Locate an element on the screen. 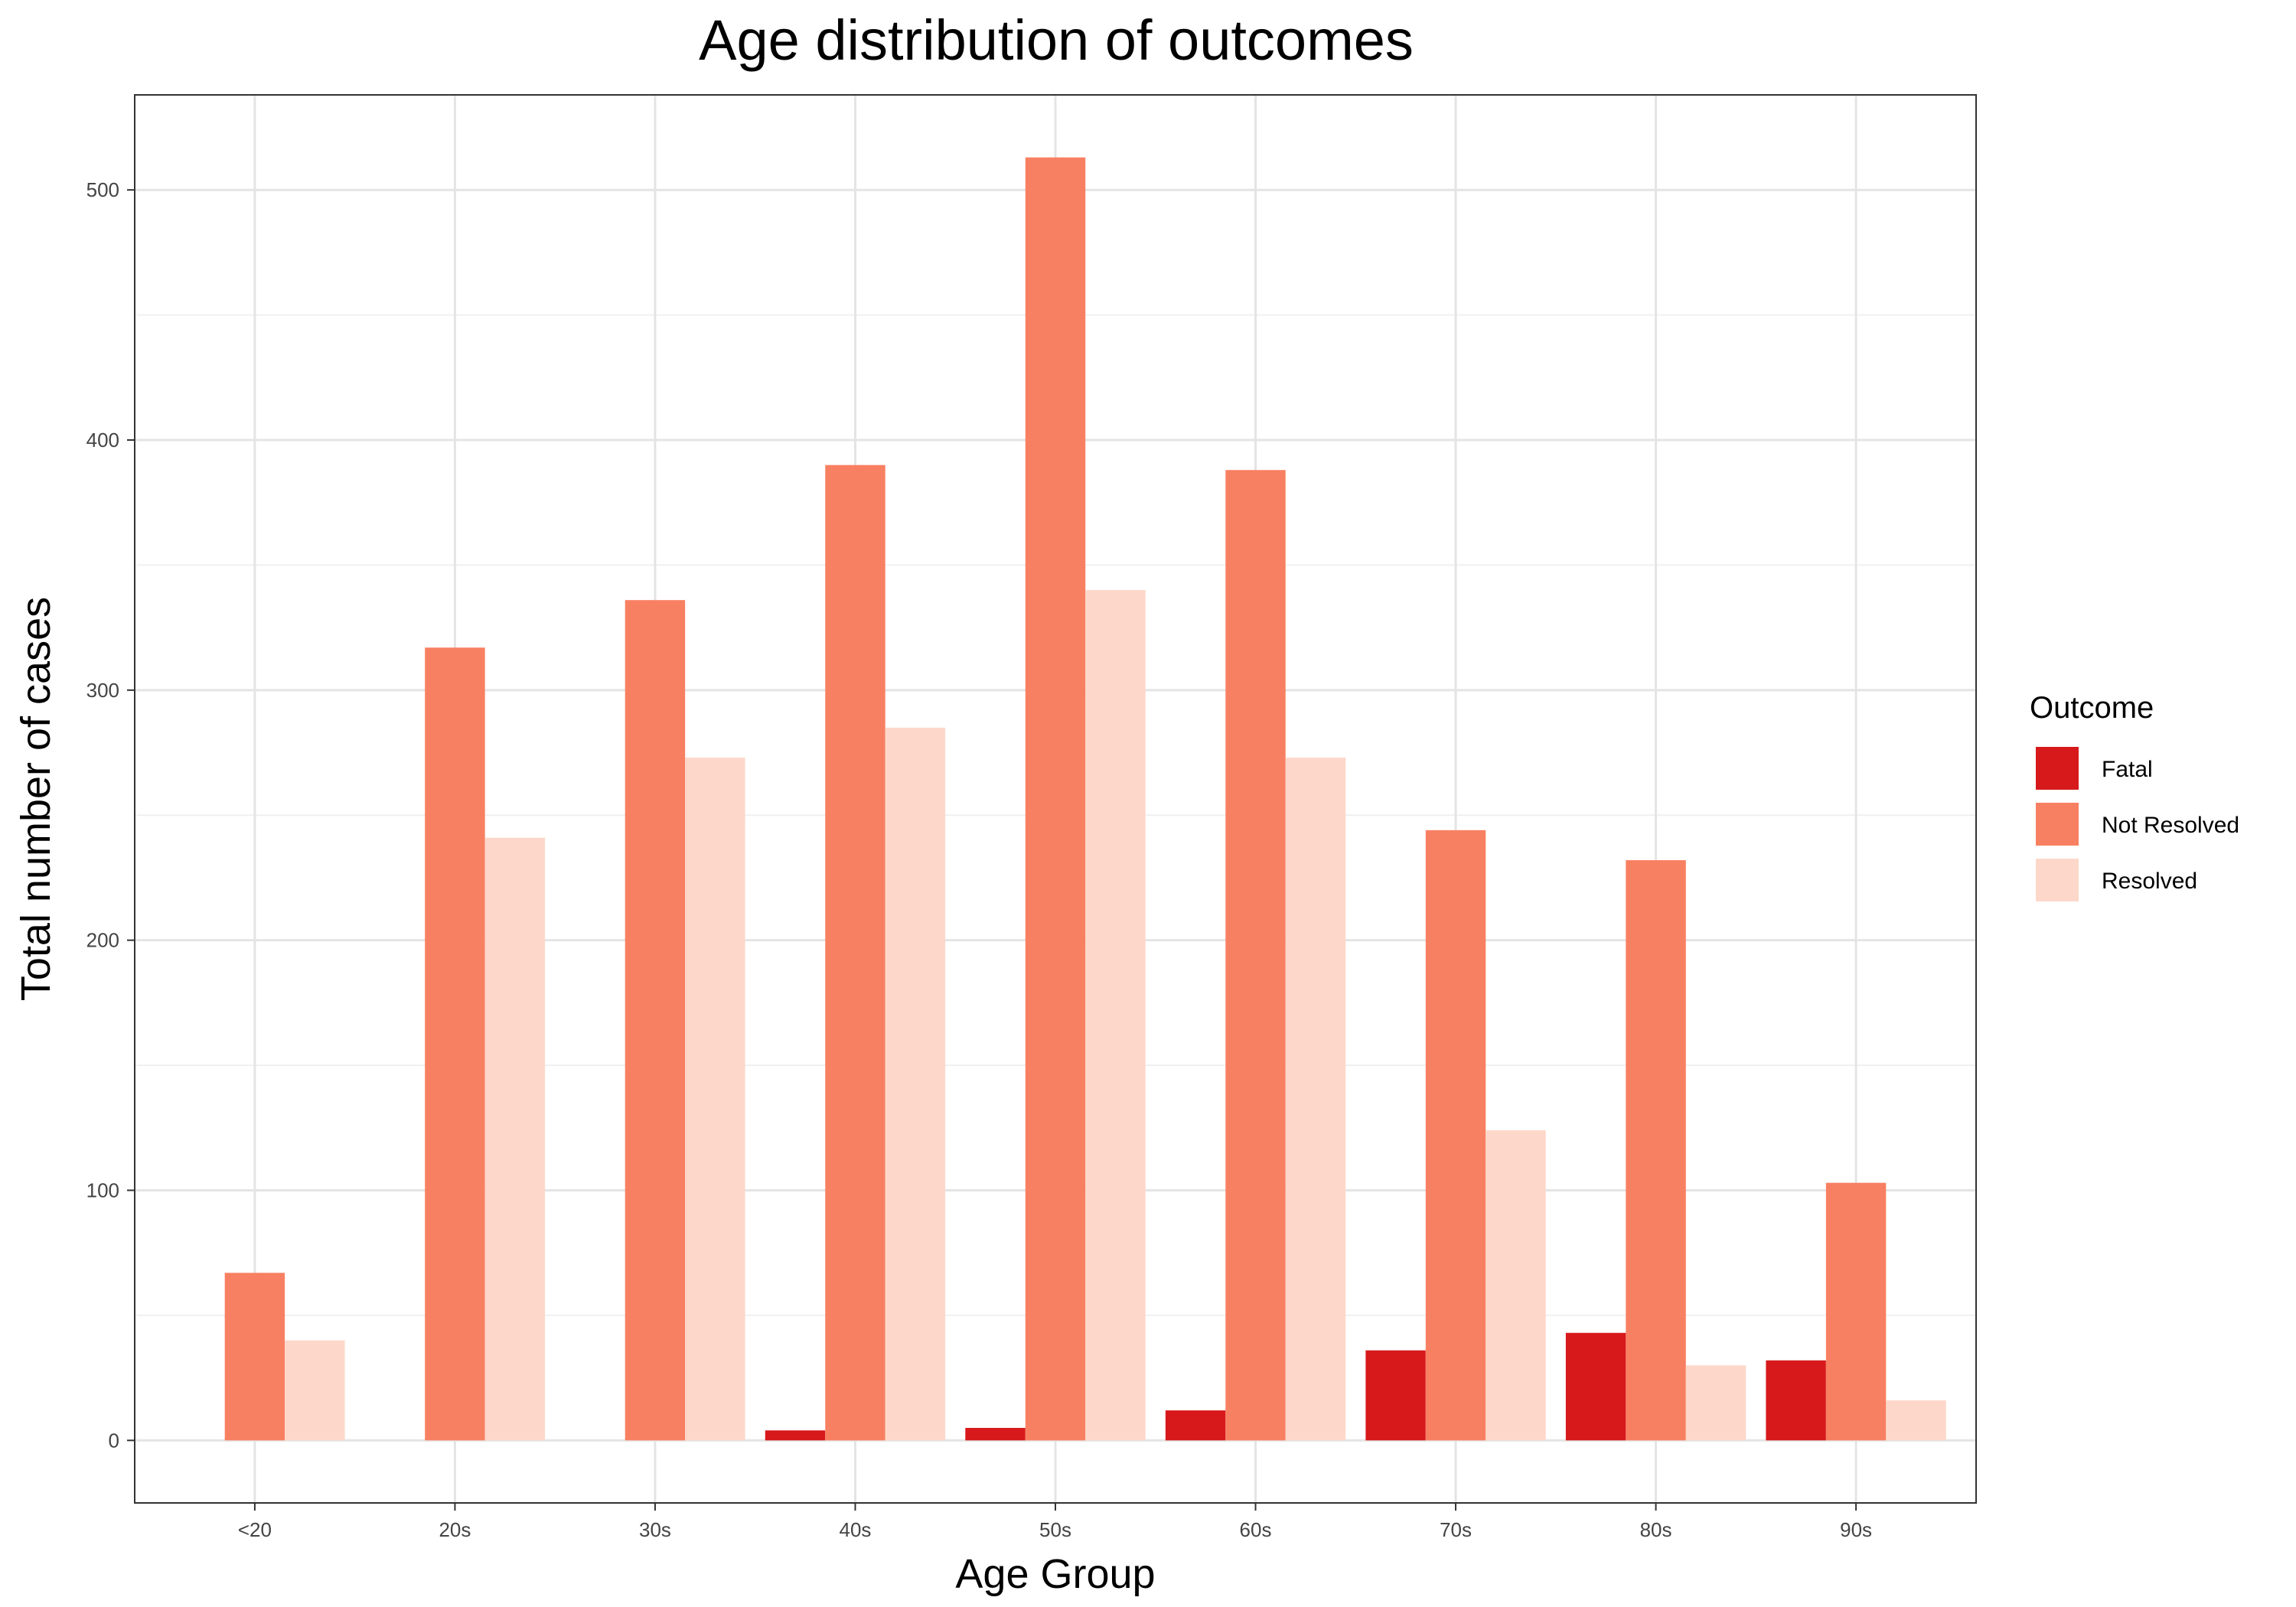 Image resolution: width=2296 pixels, height=1607 pixels. x-axis-title: Age Group is located at coordinates (1055, 1574).